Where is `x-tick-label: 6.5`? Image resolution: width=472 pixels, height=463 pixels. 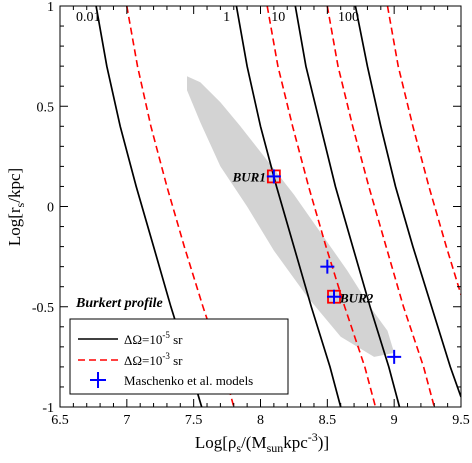
x-tick-label: 6.5 is located at coordinates (60, 420).